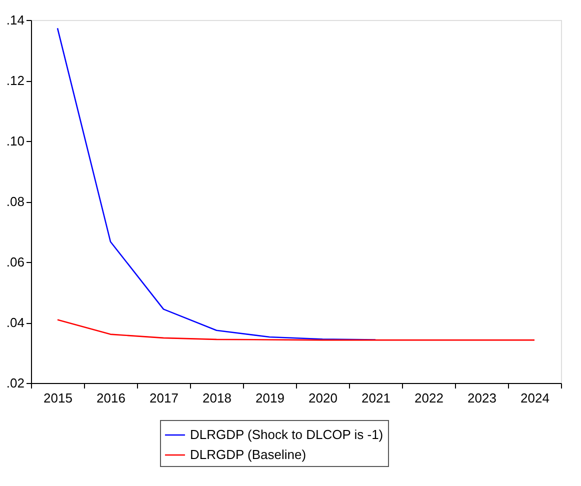  What do you see at coordinates (111, 398) in the screenshot?
I see `x-tick-label: 2016` at bounding box center [111, 398].